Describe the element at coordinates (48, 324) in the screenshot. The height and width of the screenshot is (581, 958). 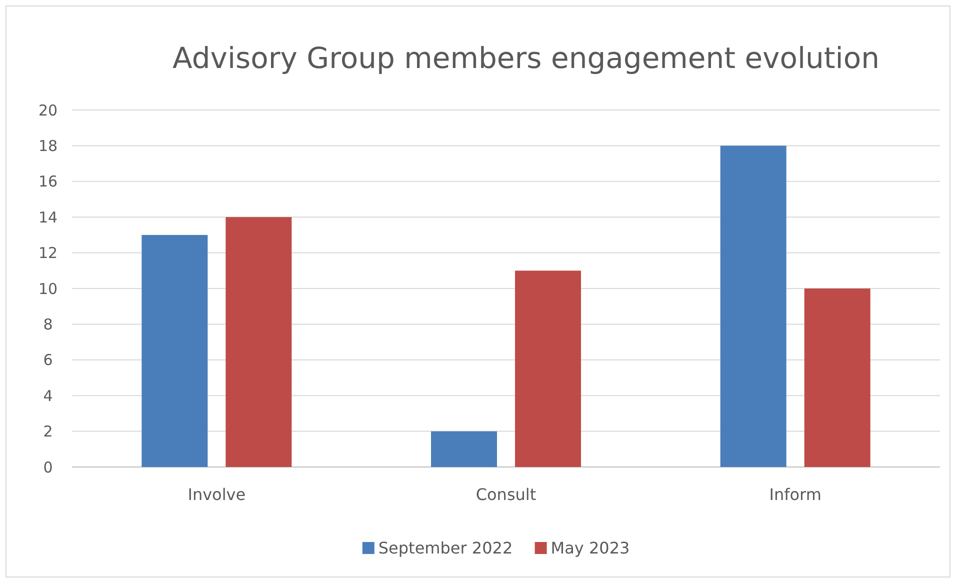
I see `y-tick-label: 8` at that location.